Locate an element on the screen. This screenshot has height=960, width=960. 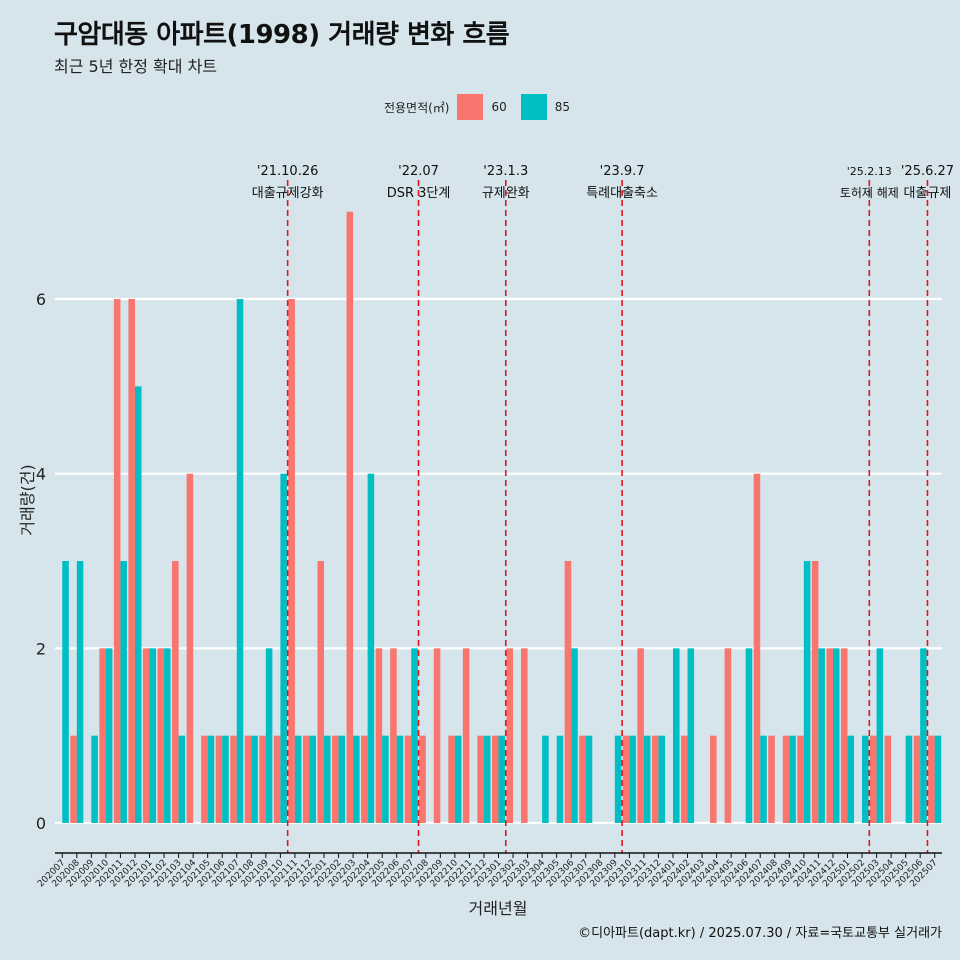
event-date-4: '25.2.13 is located at coordinates (869, 171).